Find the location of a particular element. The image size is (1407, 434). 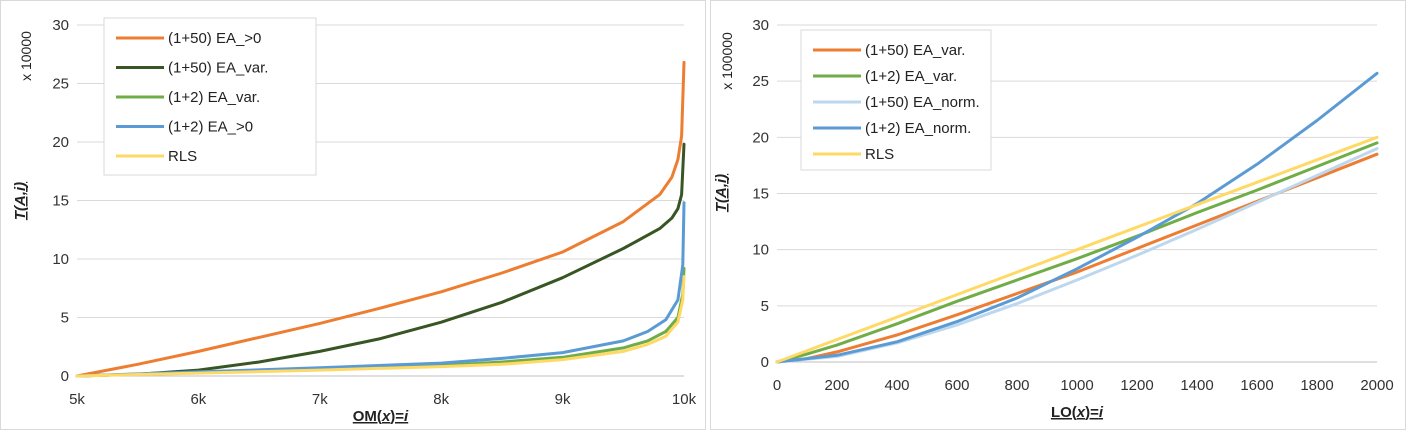

x-tick-label: 600 is located at coordinates (956, 385).